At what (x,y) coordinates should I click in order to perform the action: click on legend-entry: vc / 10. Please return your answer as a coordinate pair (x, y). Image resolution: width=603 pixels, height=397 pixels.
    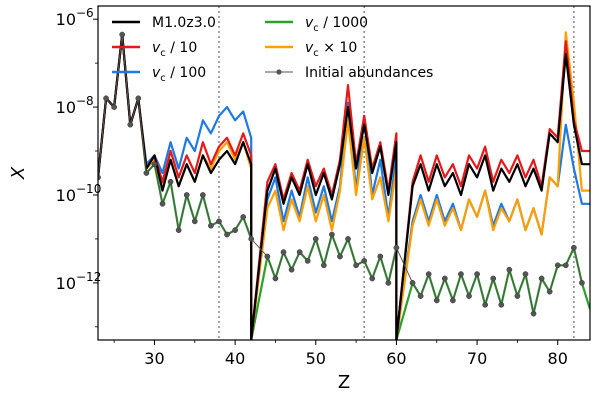
    Looking at the image, I should click on (154, 49).